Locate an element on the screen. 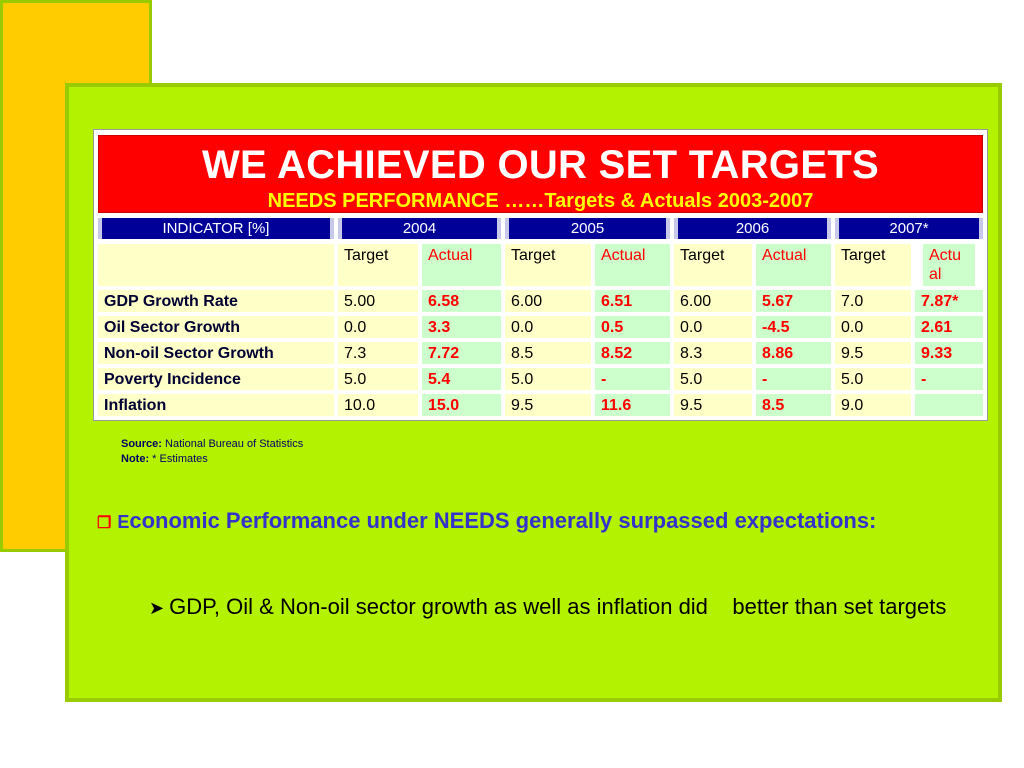  note-line: Note: * Estimates is located at coordinates (212, 459).